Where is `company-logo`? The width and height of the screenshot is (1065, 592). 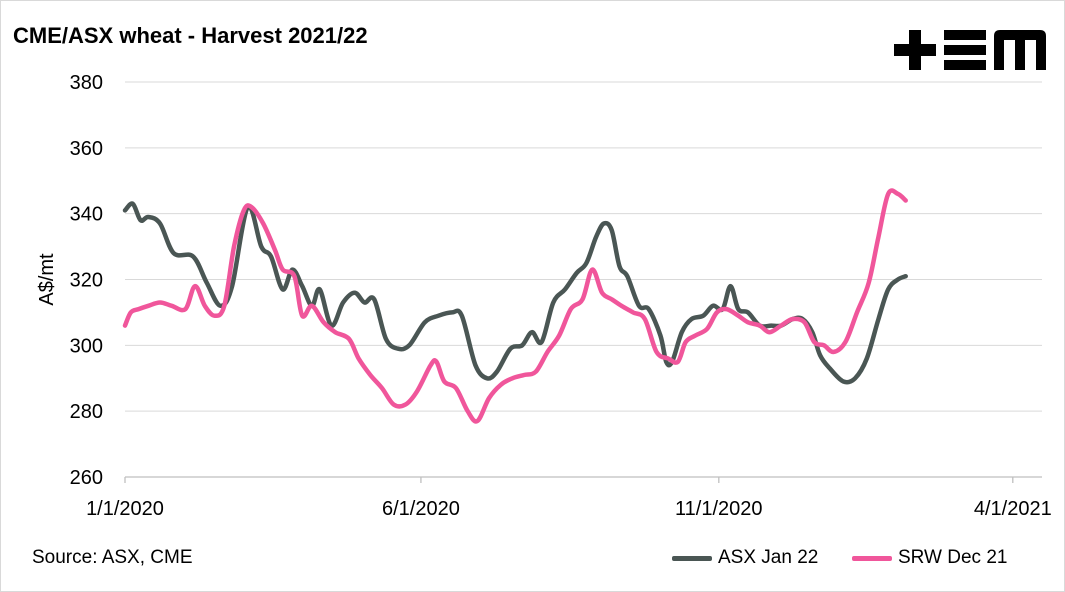 company-logo is located at coordinates (970, 50).